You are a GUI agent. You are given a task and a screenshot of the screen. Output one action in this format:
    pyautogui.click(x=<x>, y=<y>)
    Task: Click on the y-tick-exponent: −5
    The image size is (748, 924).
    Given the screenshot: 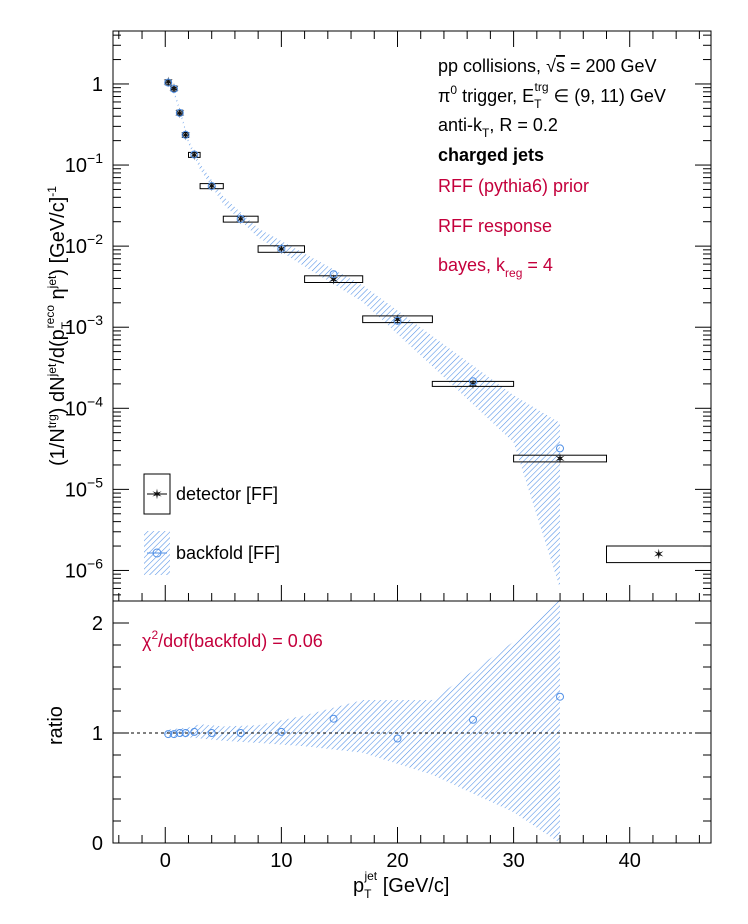 What is the action you would take?
    pyautogui.click(x=95, y=482)
    